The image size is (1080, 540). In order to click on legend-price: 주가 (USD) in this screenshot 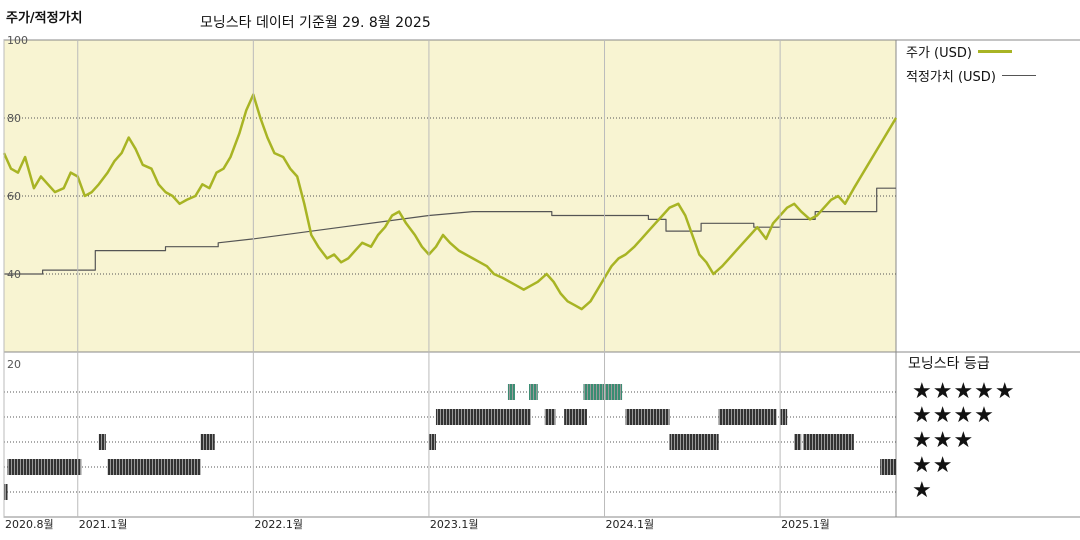, I will do `click(959, 51)`.